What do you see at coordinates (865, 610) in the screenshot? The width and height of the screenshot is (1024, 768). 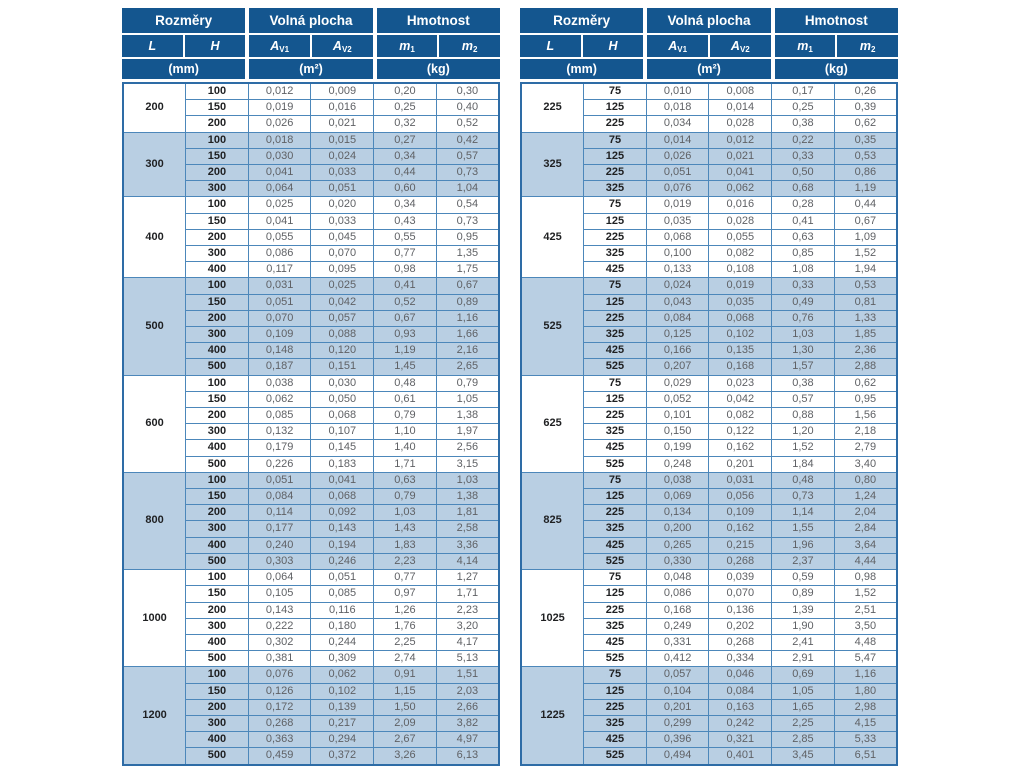 I see `value-cell: 2,51` at bounding box center [865, 610].